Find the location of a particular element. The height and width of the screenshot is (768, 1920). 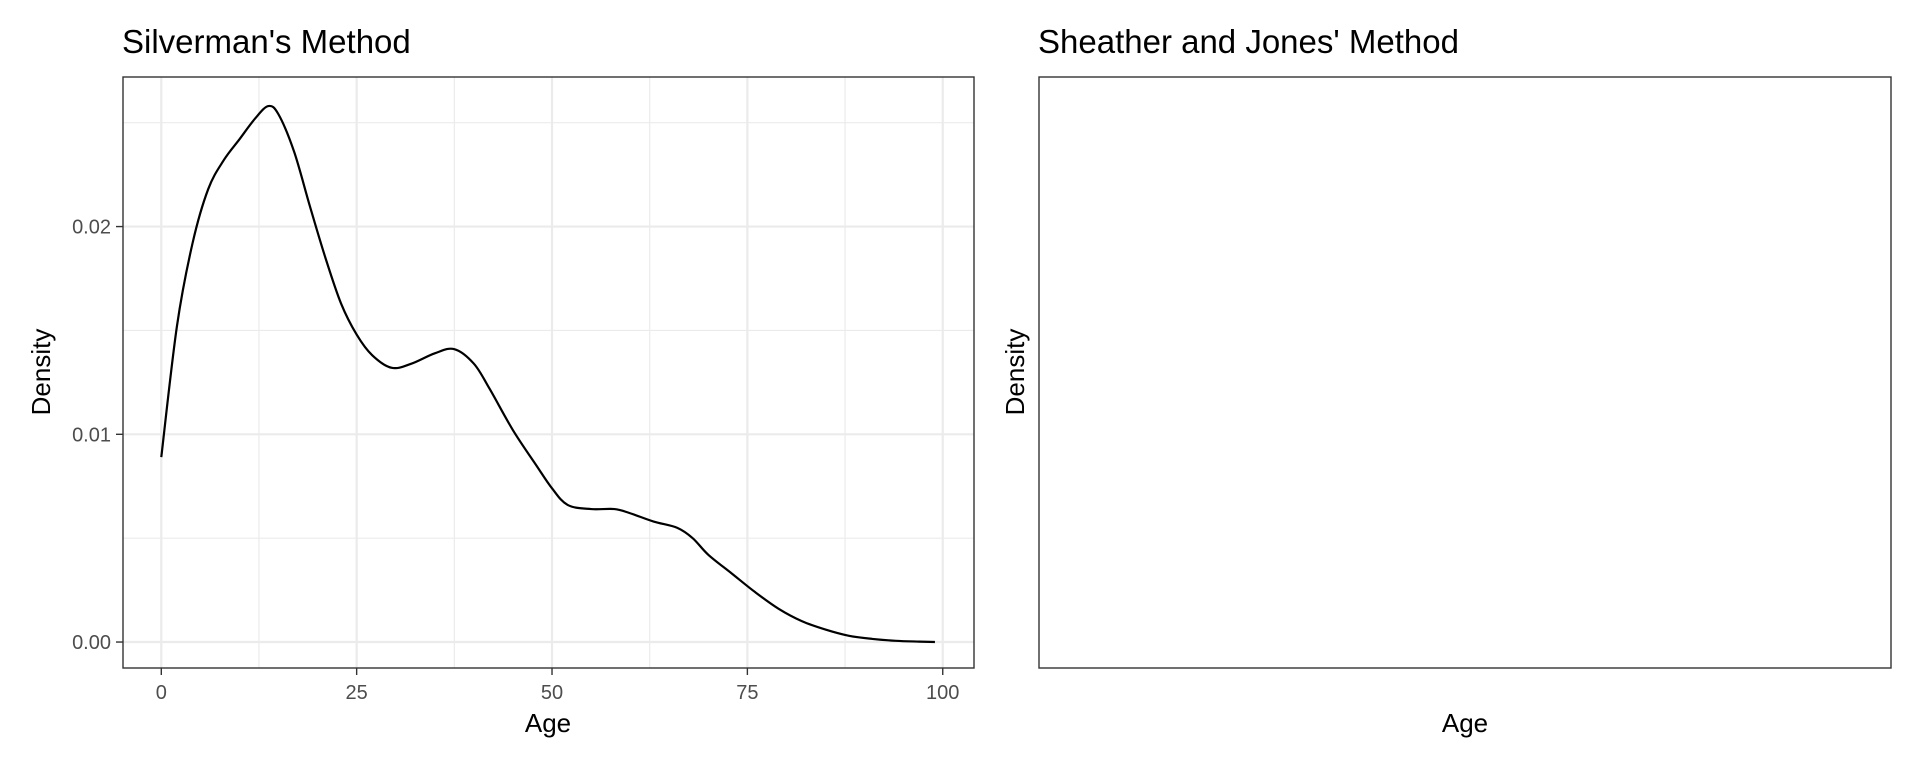

x-tick-label: 0 is located at coordinates (161, 693).